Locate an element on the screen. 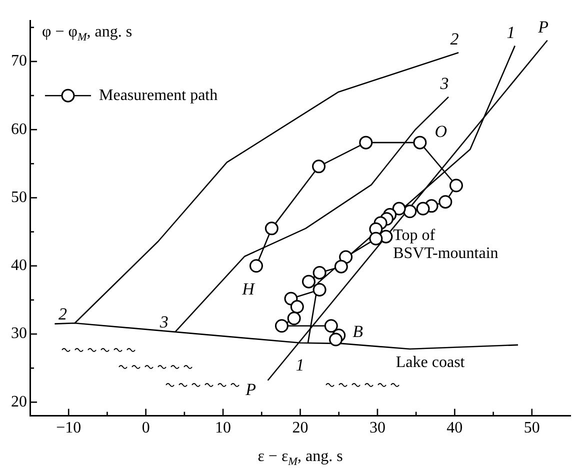  annotation: O is located at coordinates (441, 132).